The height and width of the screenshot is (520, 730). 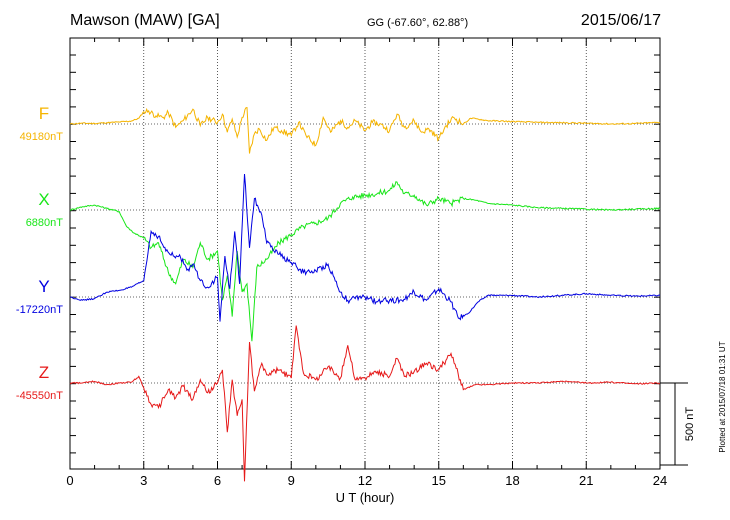 What do you see at coordinates (365, 480) in the screenshot?
I see `x-tick-label: 12` at bounding box center [365, 480].